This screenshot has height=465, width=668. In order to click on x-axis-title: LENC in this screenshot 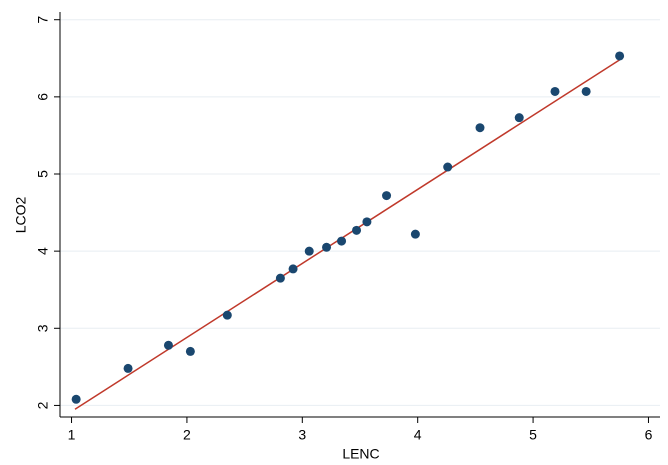, I will do `click(360, 454)`.